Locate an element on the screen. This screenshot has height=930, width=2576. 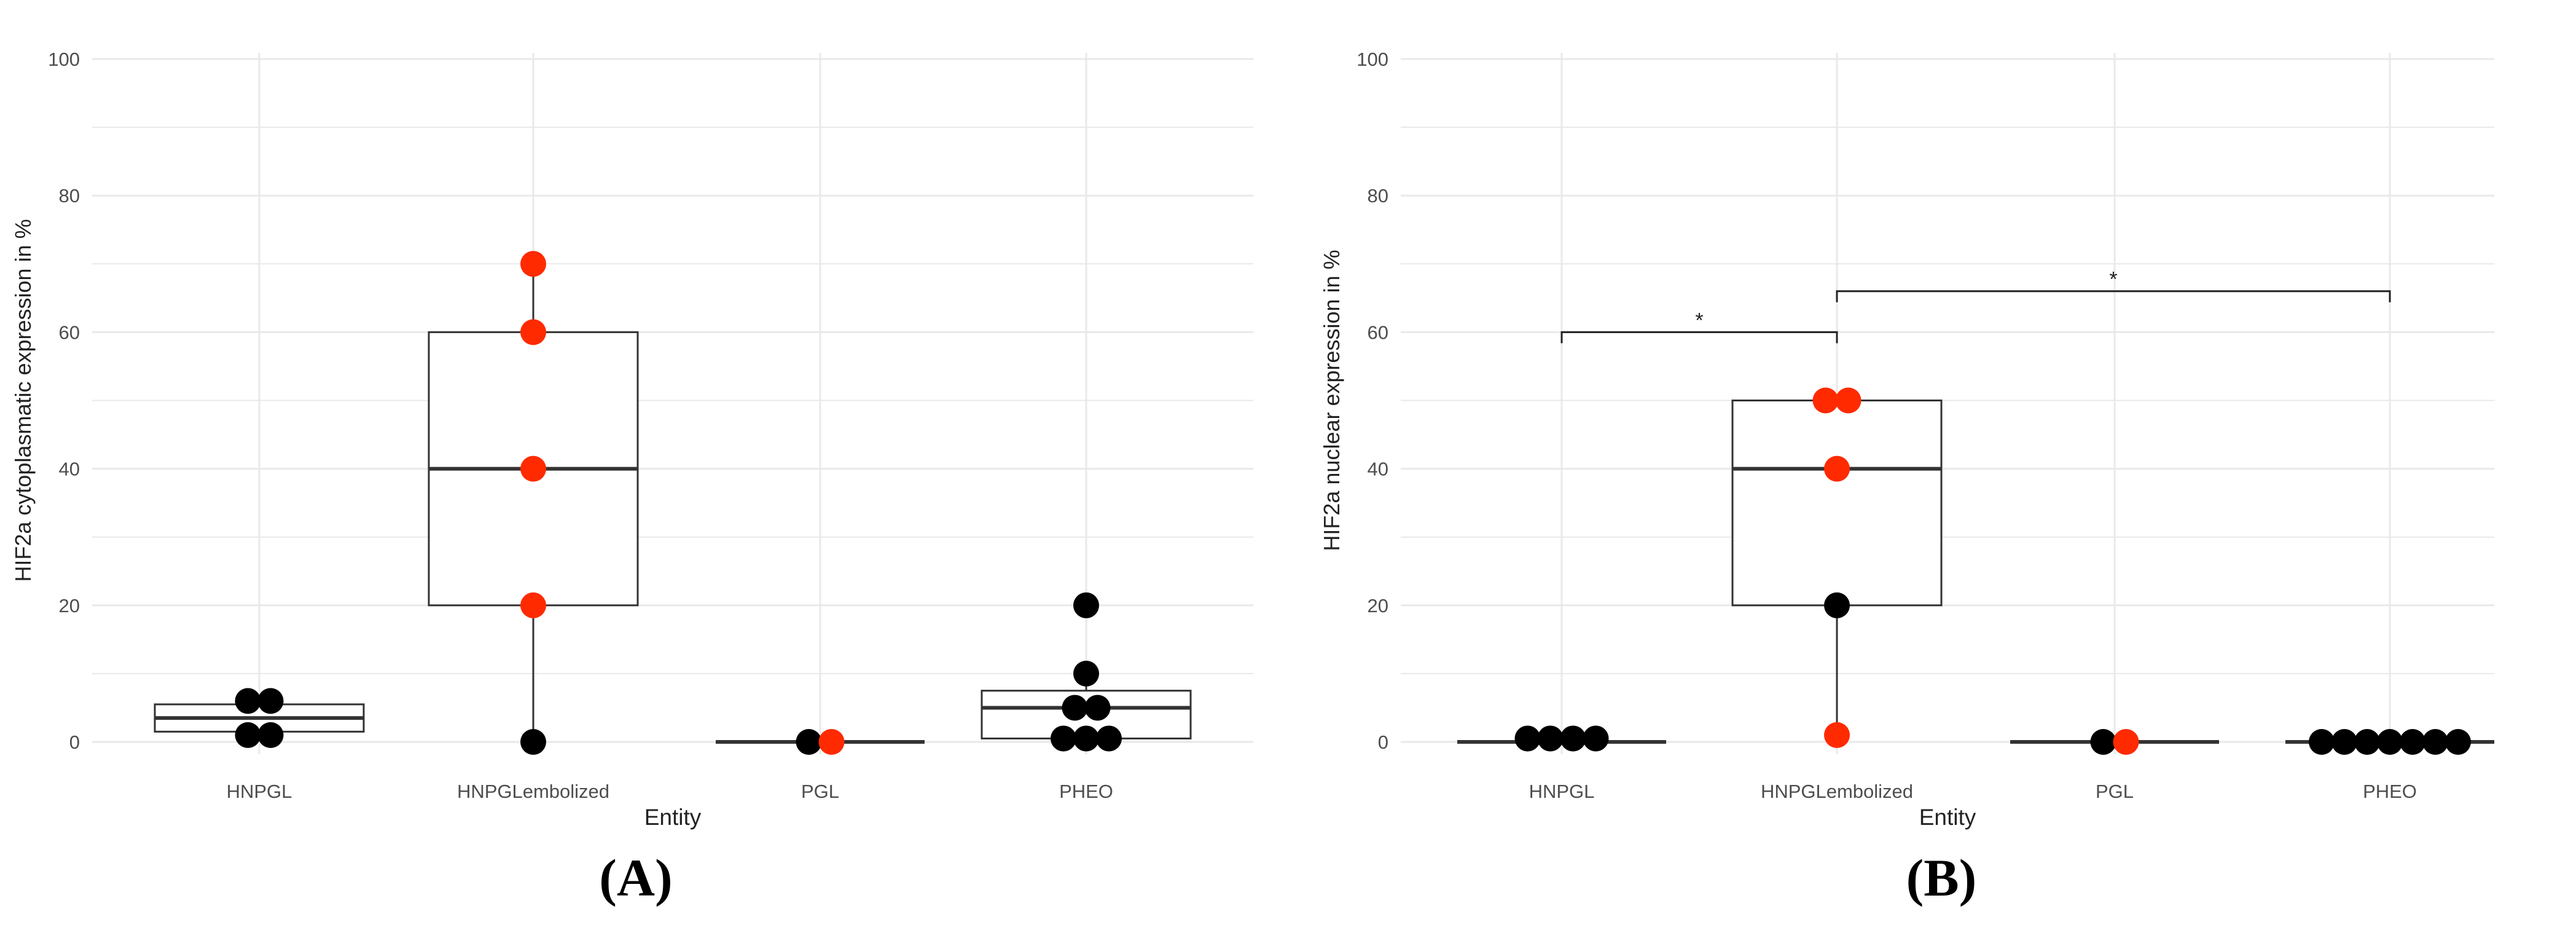
y-axis-title: HIF2a nuclear expression in % is located at coordinates (1331, 401).